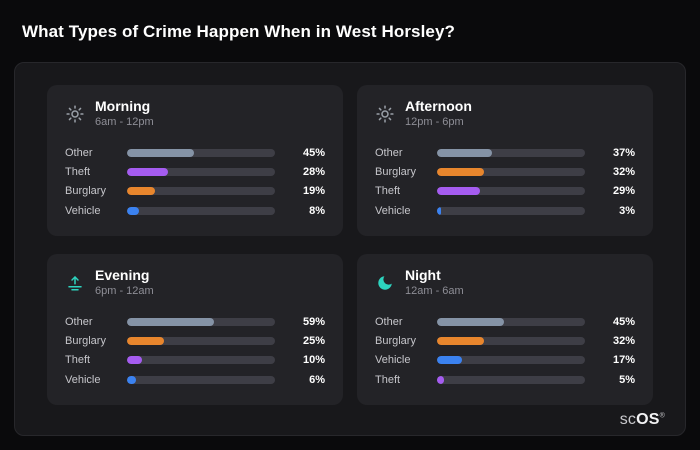  What do you see at coordinates (317, 379) in the screenshot?
I see `crime-percent: 6%` at bounding box center [317, 379].